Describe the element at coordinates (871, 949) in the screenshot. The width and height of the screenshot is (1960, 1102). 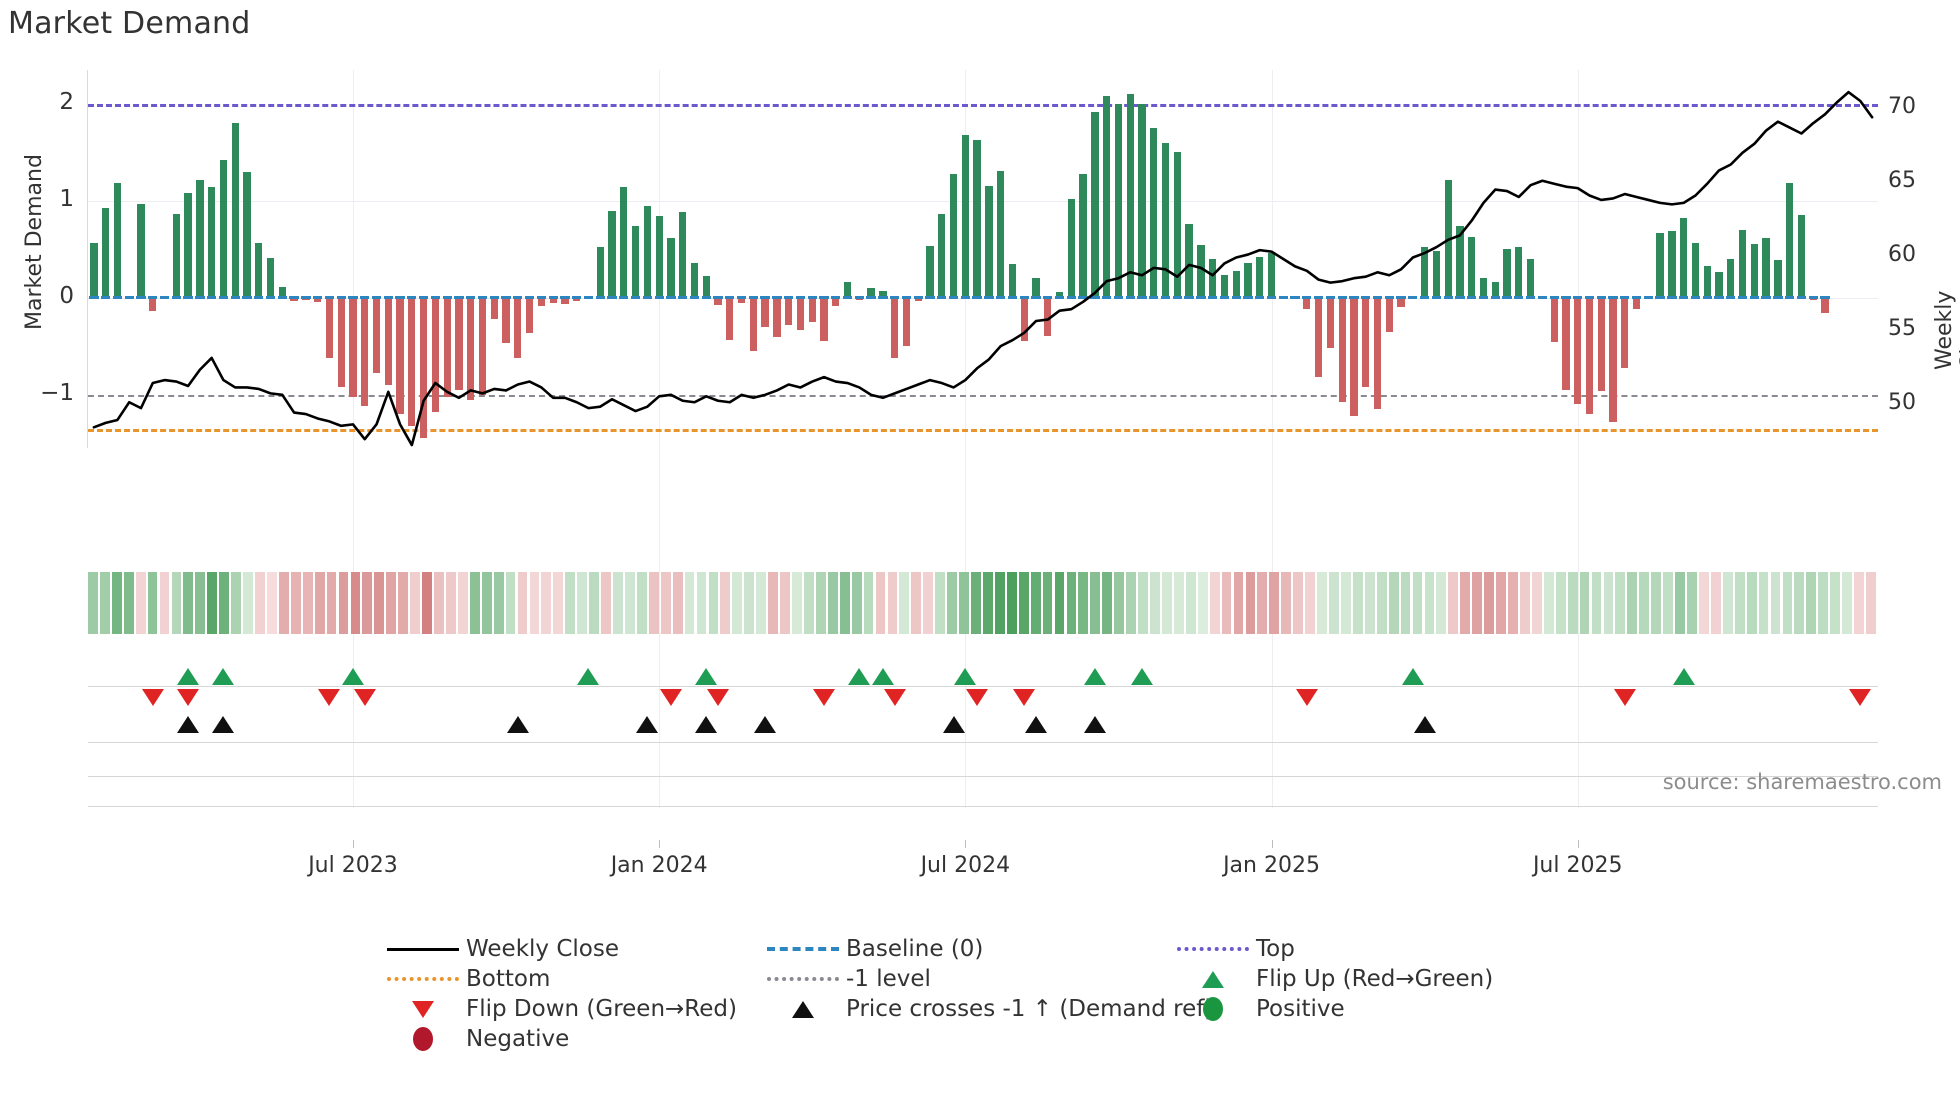
I see `legend-item: Baseline (0)` at that location.